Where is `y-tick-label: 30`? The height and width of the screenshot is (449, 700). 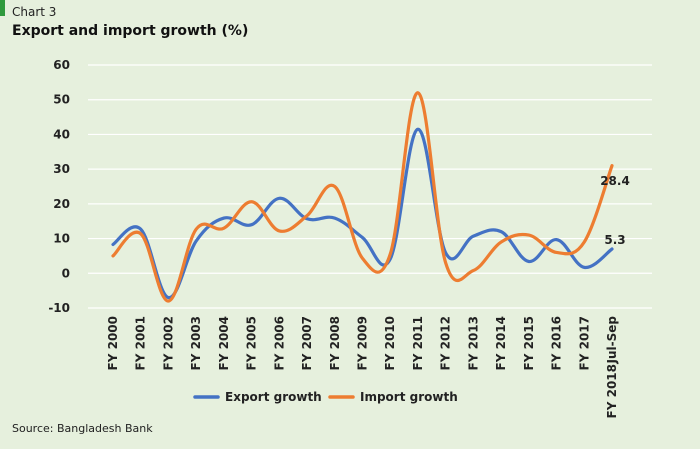
y-tick-label: 30 is located at coordinates (61, 169).